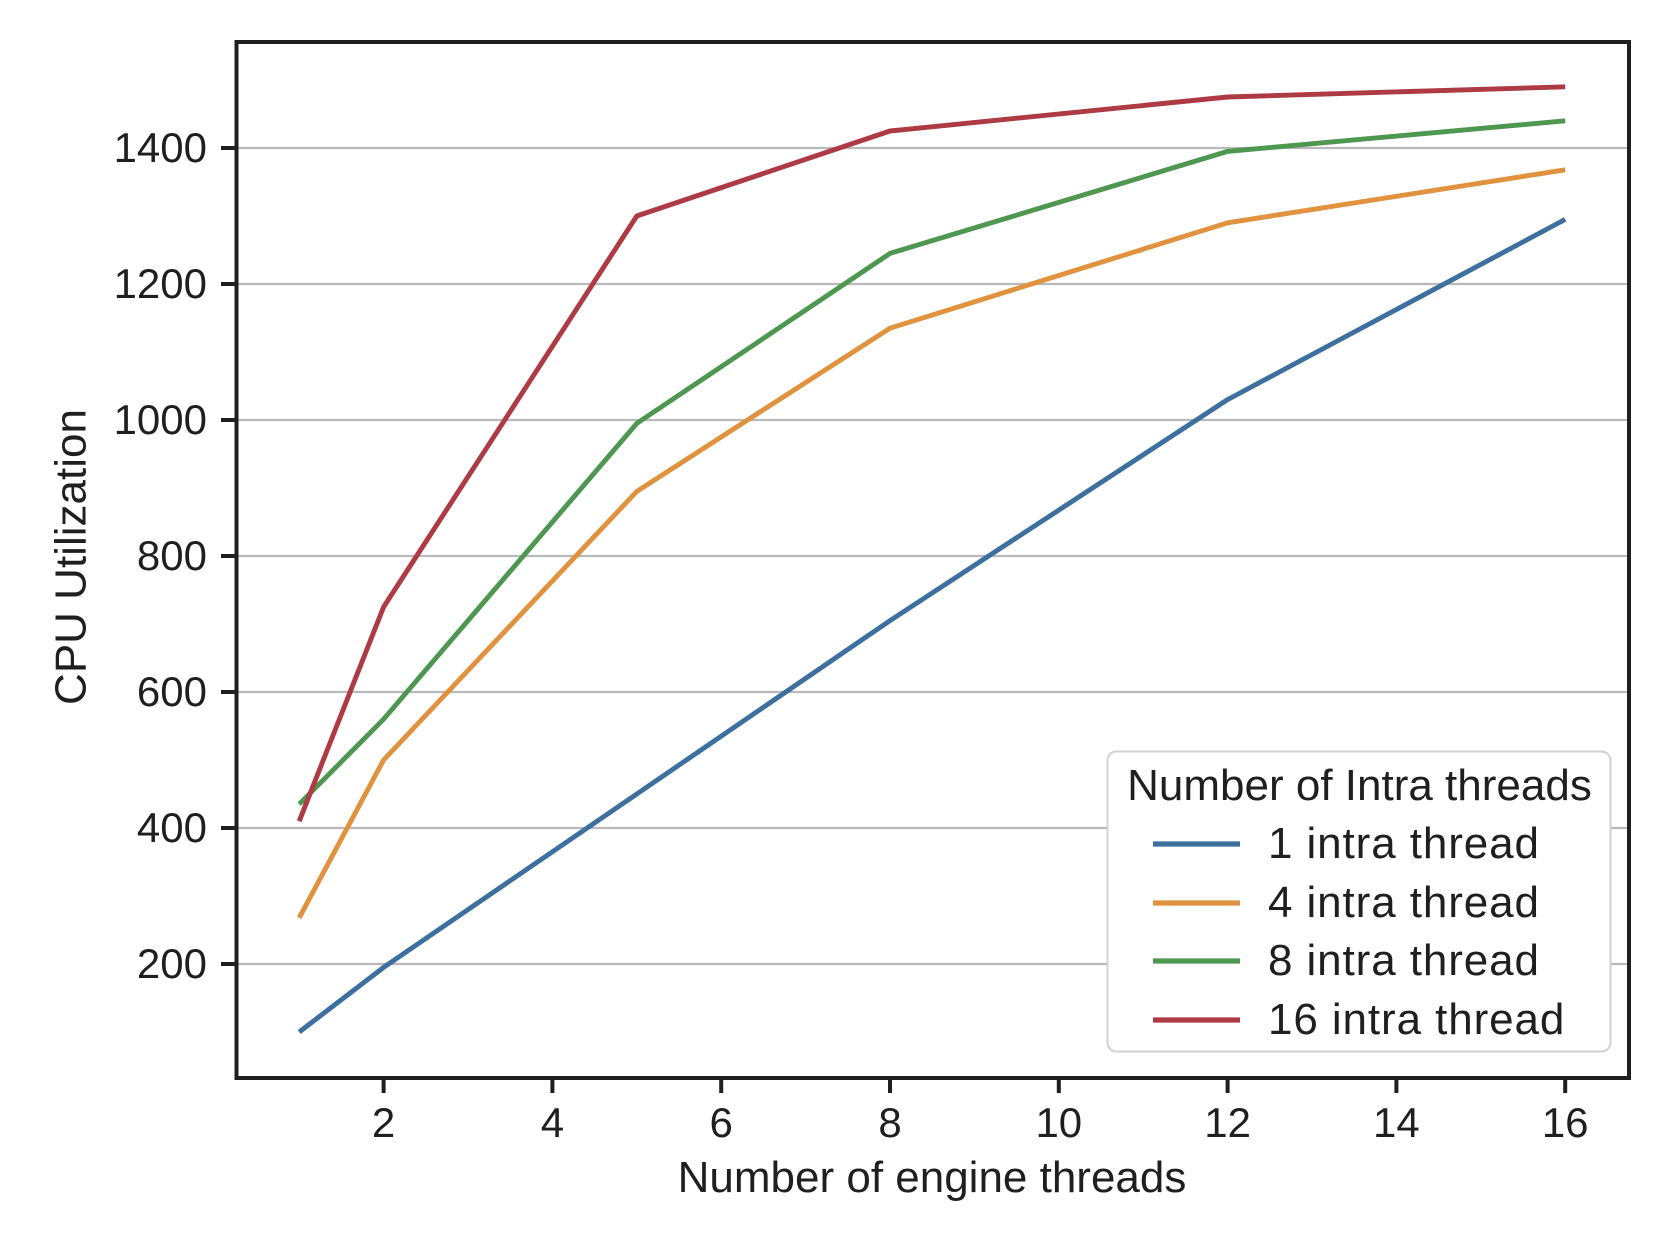 The image size is (1676, 1237). What do you see at coordinates (172, 691) in the screenshot?
I see `svg-text: 600` at bounding box center [172, 691].